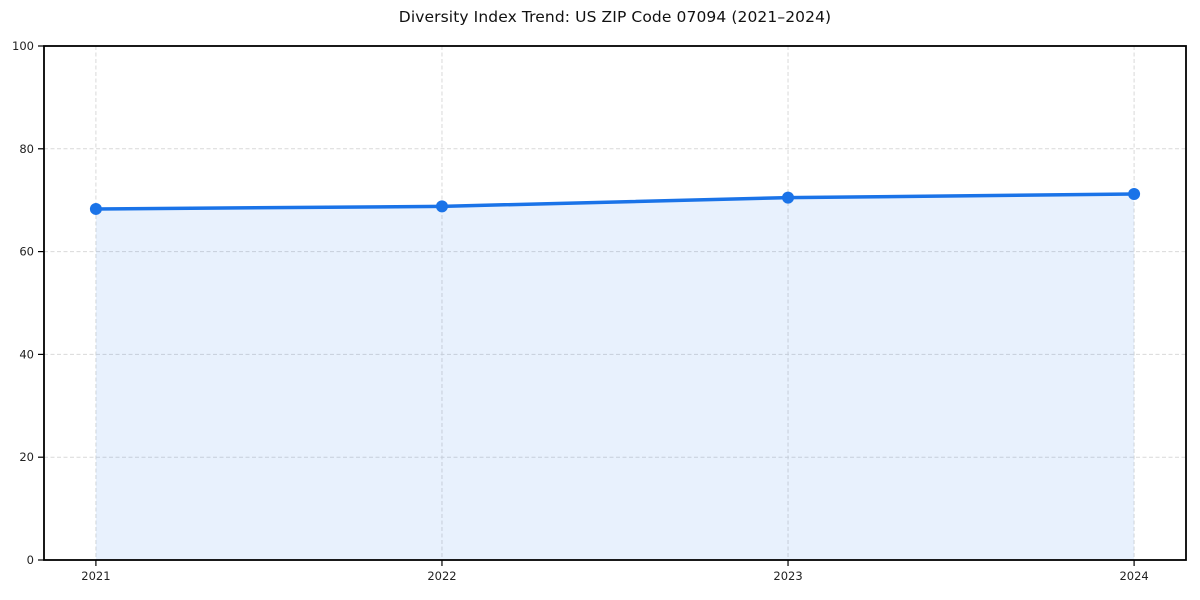 This screenshot has width=1200, height=600. I want to click on data-point-2022, so click(441, 206).